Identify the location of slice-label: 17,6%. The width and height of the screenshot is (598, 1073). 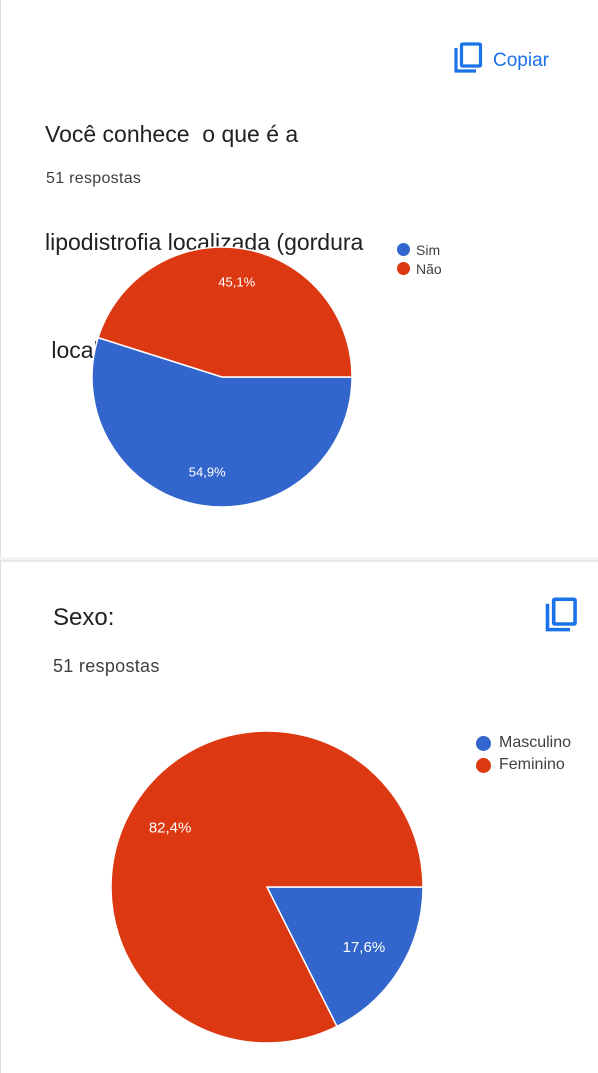
(364, 947).